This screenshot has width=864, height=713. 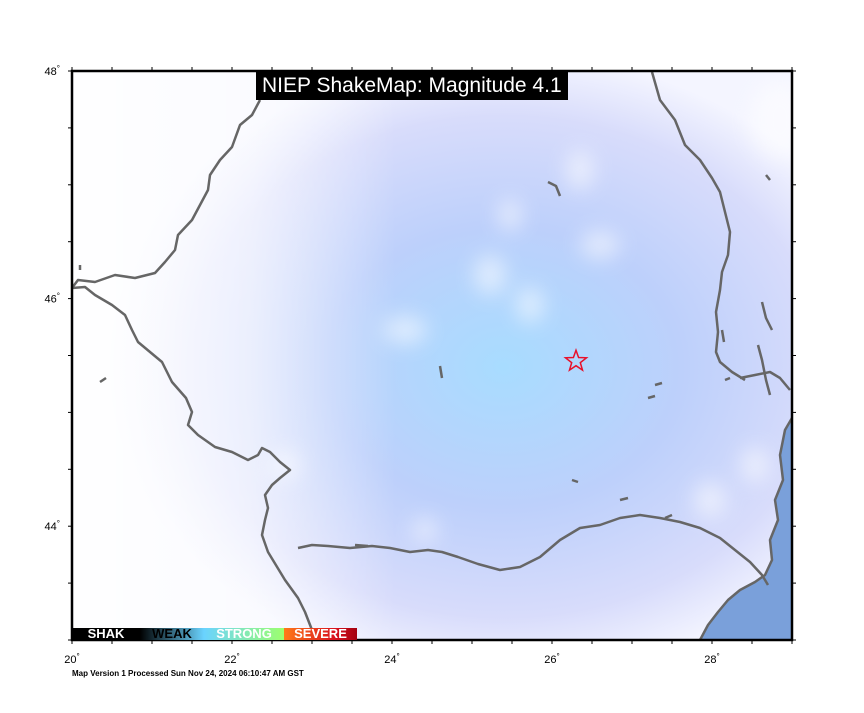 I want to click on lat-tick-label: 46°, so click(x=52, y=299).